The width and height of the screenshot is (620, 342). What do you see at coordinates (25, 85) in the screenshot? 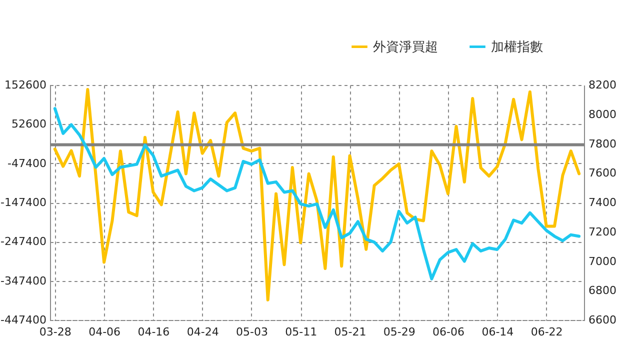
I see `y-tick-label: 152600` at bounding box center [25, 85].